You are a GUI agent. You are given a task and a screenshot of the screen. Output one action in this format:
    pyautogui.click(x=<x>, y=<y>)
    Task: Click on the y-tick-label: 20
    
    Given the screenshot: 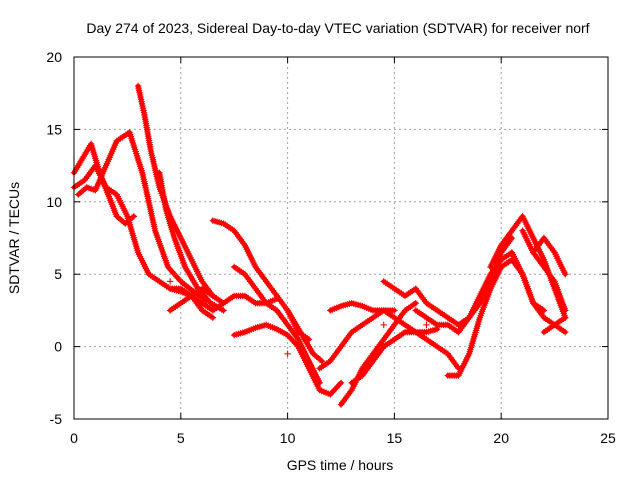 What is the action you would take?
    pyautogui.click(x=54, y=57)
    